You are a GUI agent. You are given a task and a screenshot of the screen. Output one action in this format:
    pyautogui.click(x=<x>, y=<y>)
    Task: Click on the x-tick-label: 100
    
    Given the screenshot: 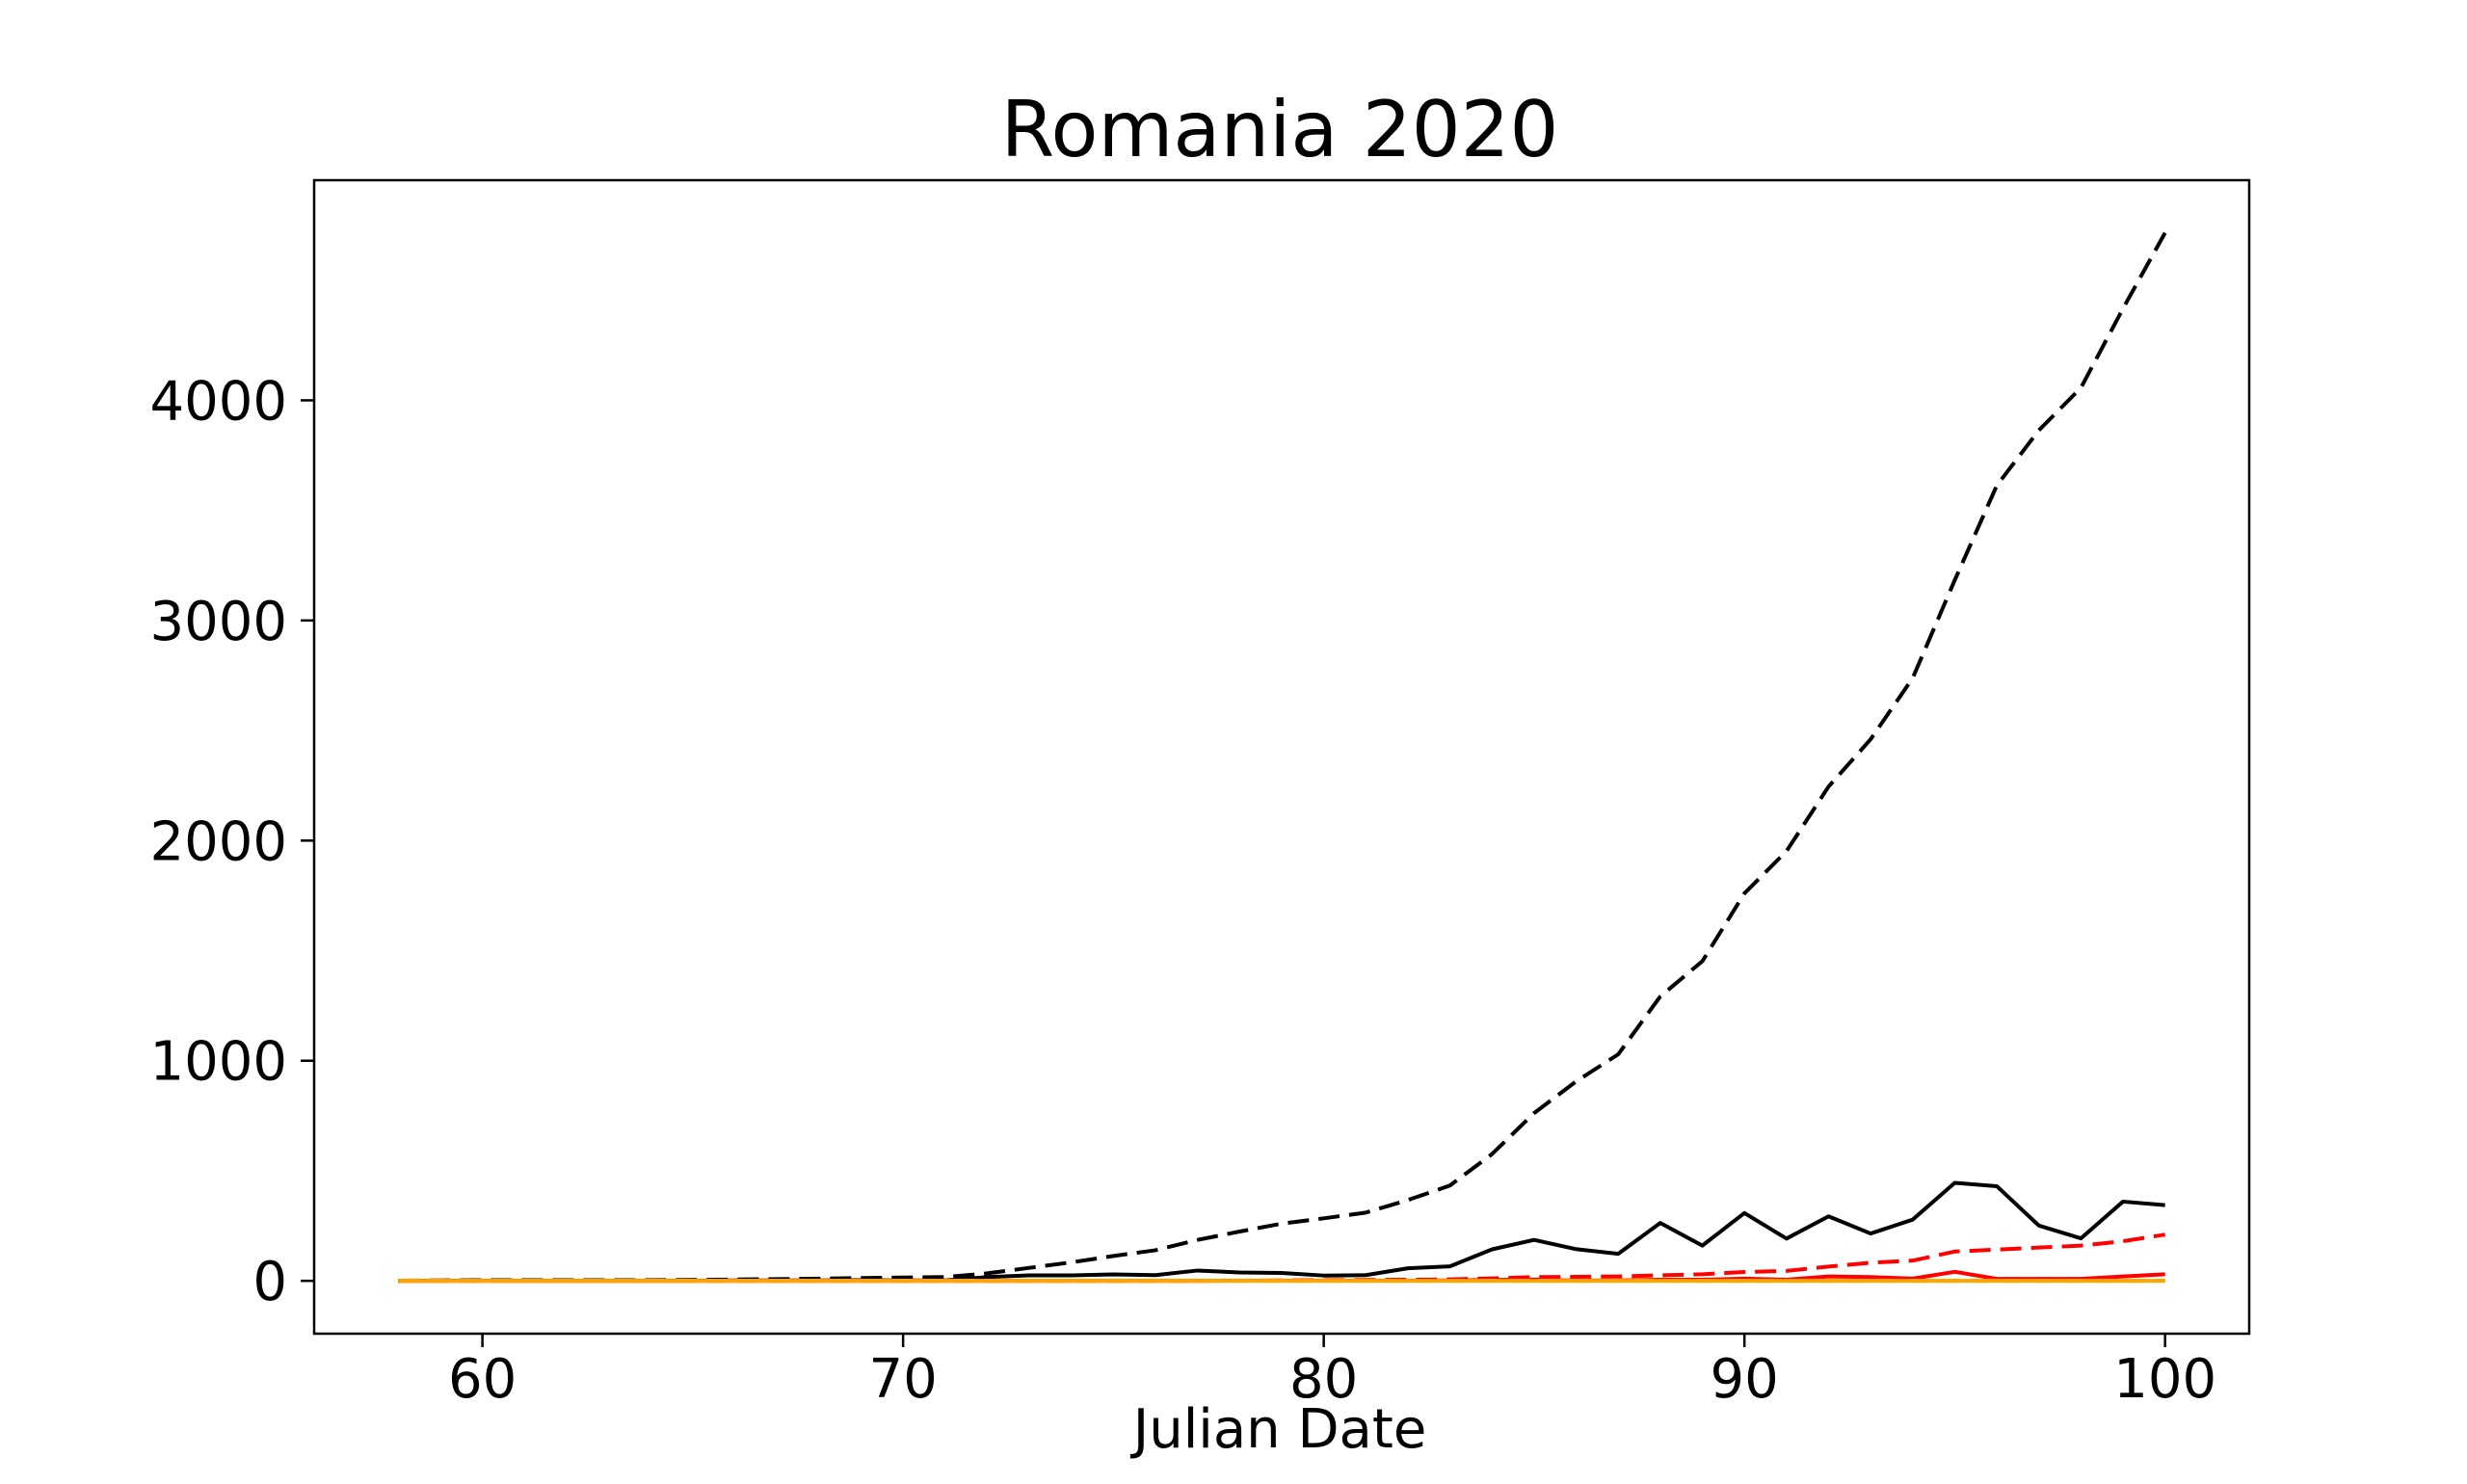 What is the action you would take?
    pyautogui.click(x=2164, y=1379)
    